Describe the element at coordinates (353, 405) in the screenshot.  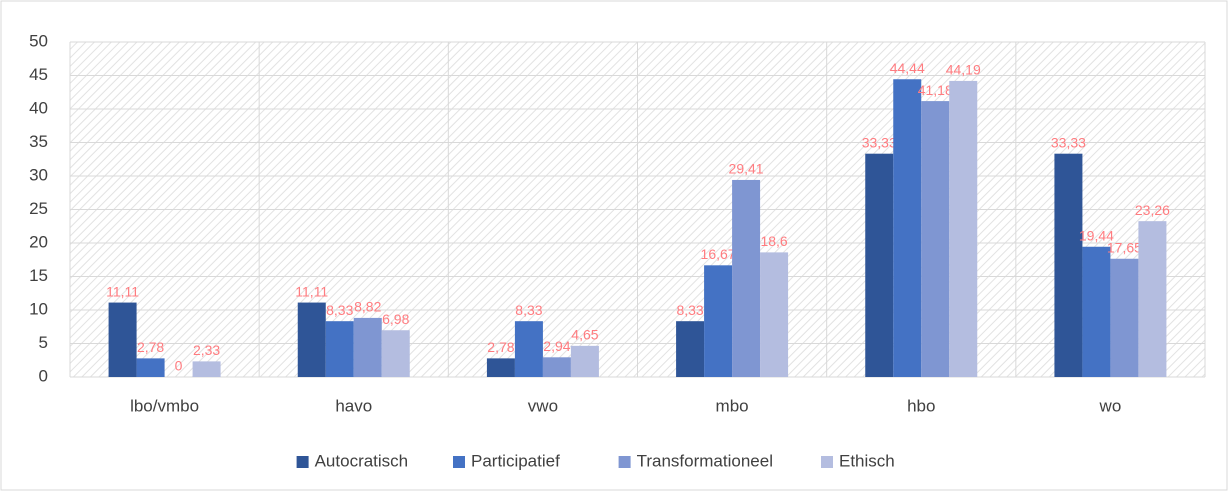
I see `x-tick-label: havo` at that location.